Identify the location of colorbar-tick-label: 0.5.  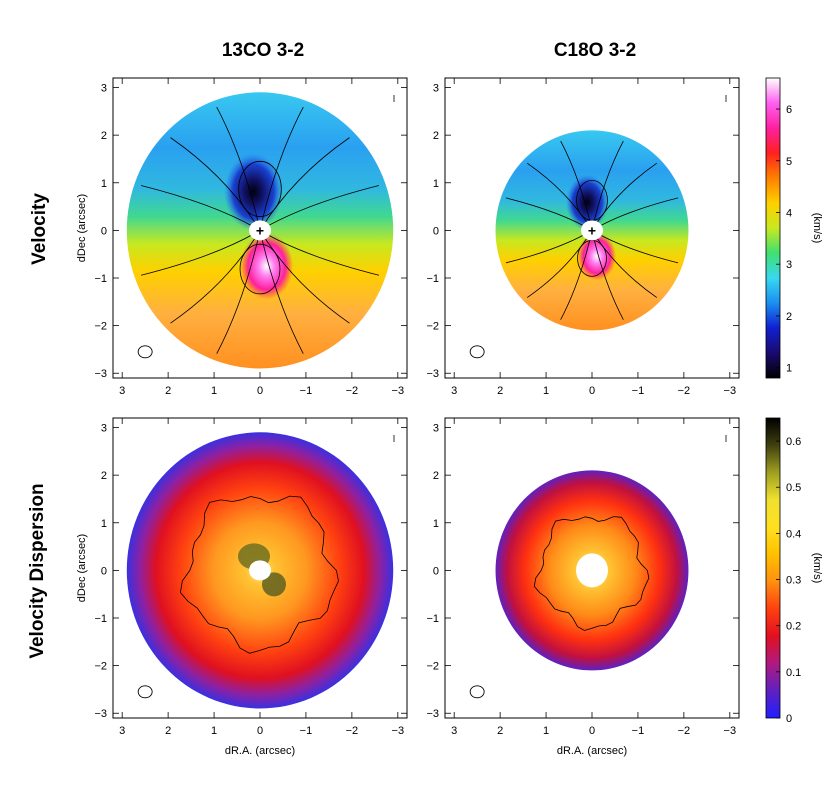
(793, 488).